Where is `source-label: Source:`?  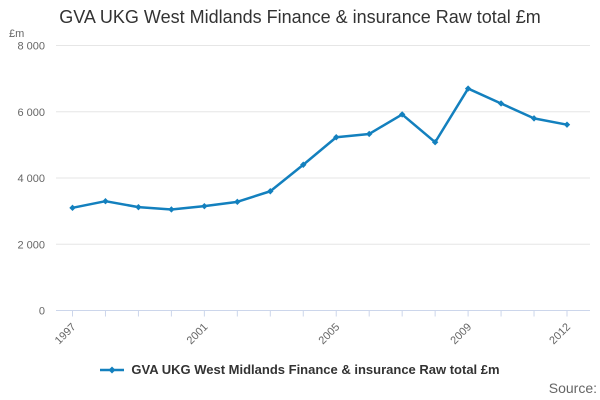
source-label: Source: is located at coordinates (572, 388).